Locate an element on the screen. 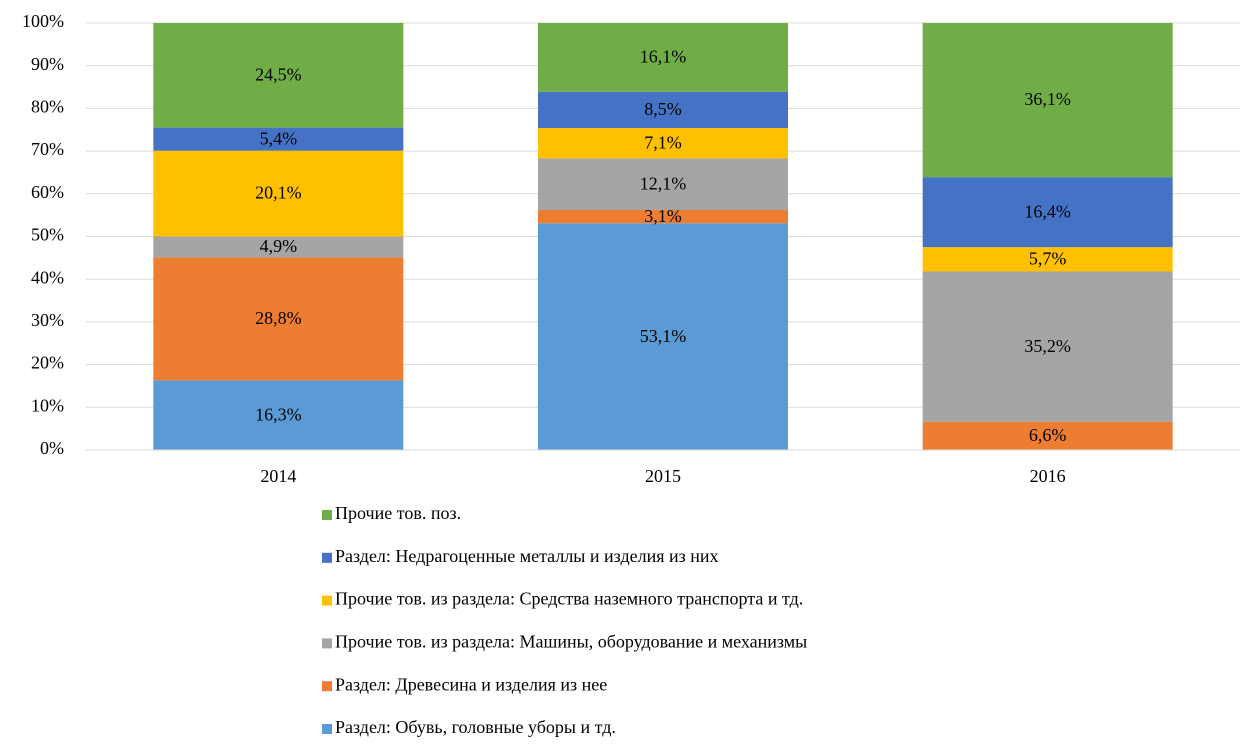 The height and width of the screenshot is (751, 1241). data-label: 6,6% is located at coordinates (1048, 435).